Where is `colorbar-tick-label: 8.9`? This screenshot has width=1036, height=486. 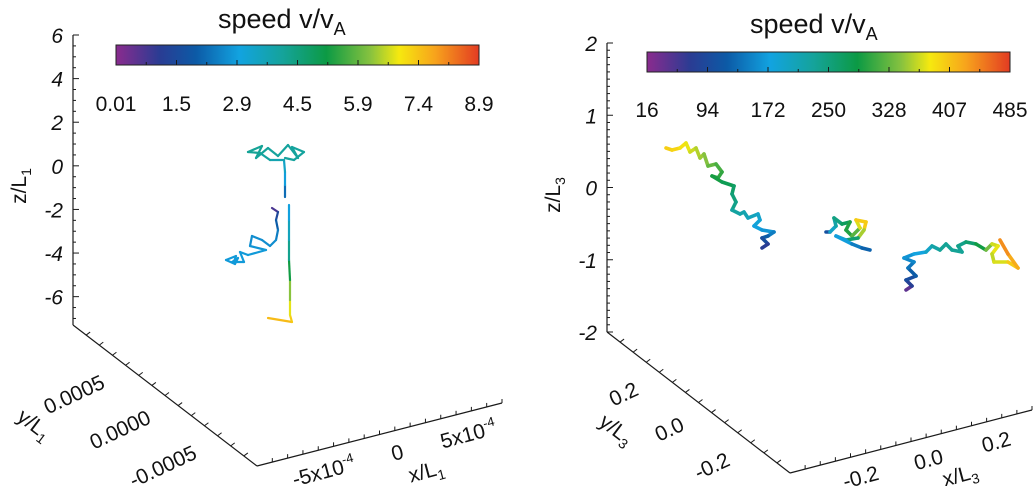
colorbar-tick-label: 8.9 is located at coordinates (478, 104).